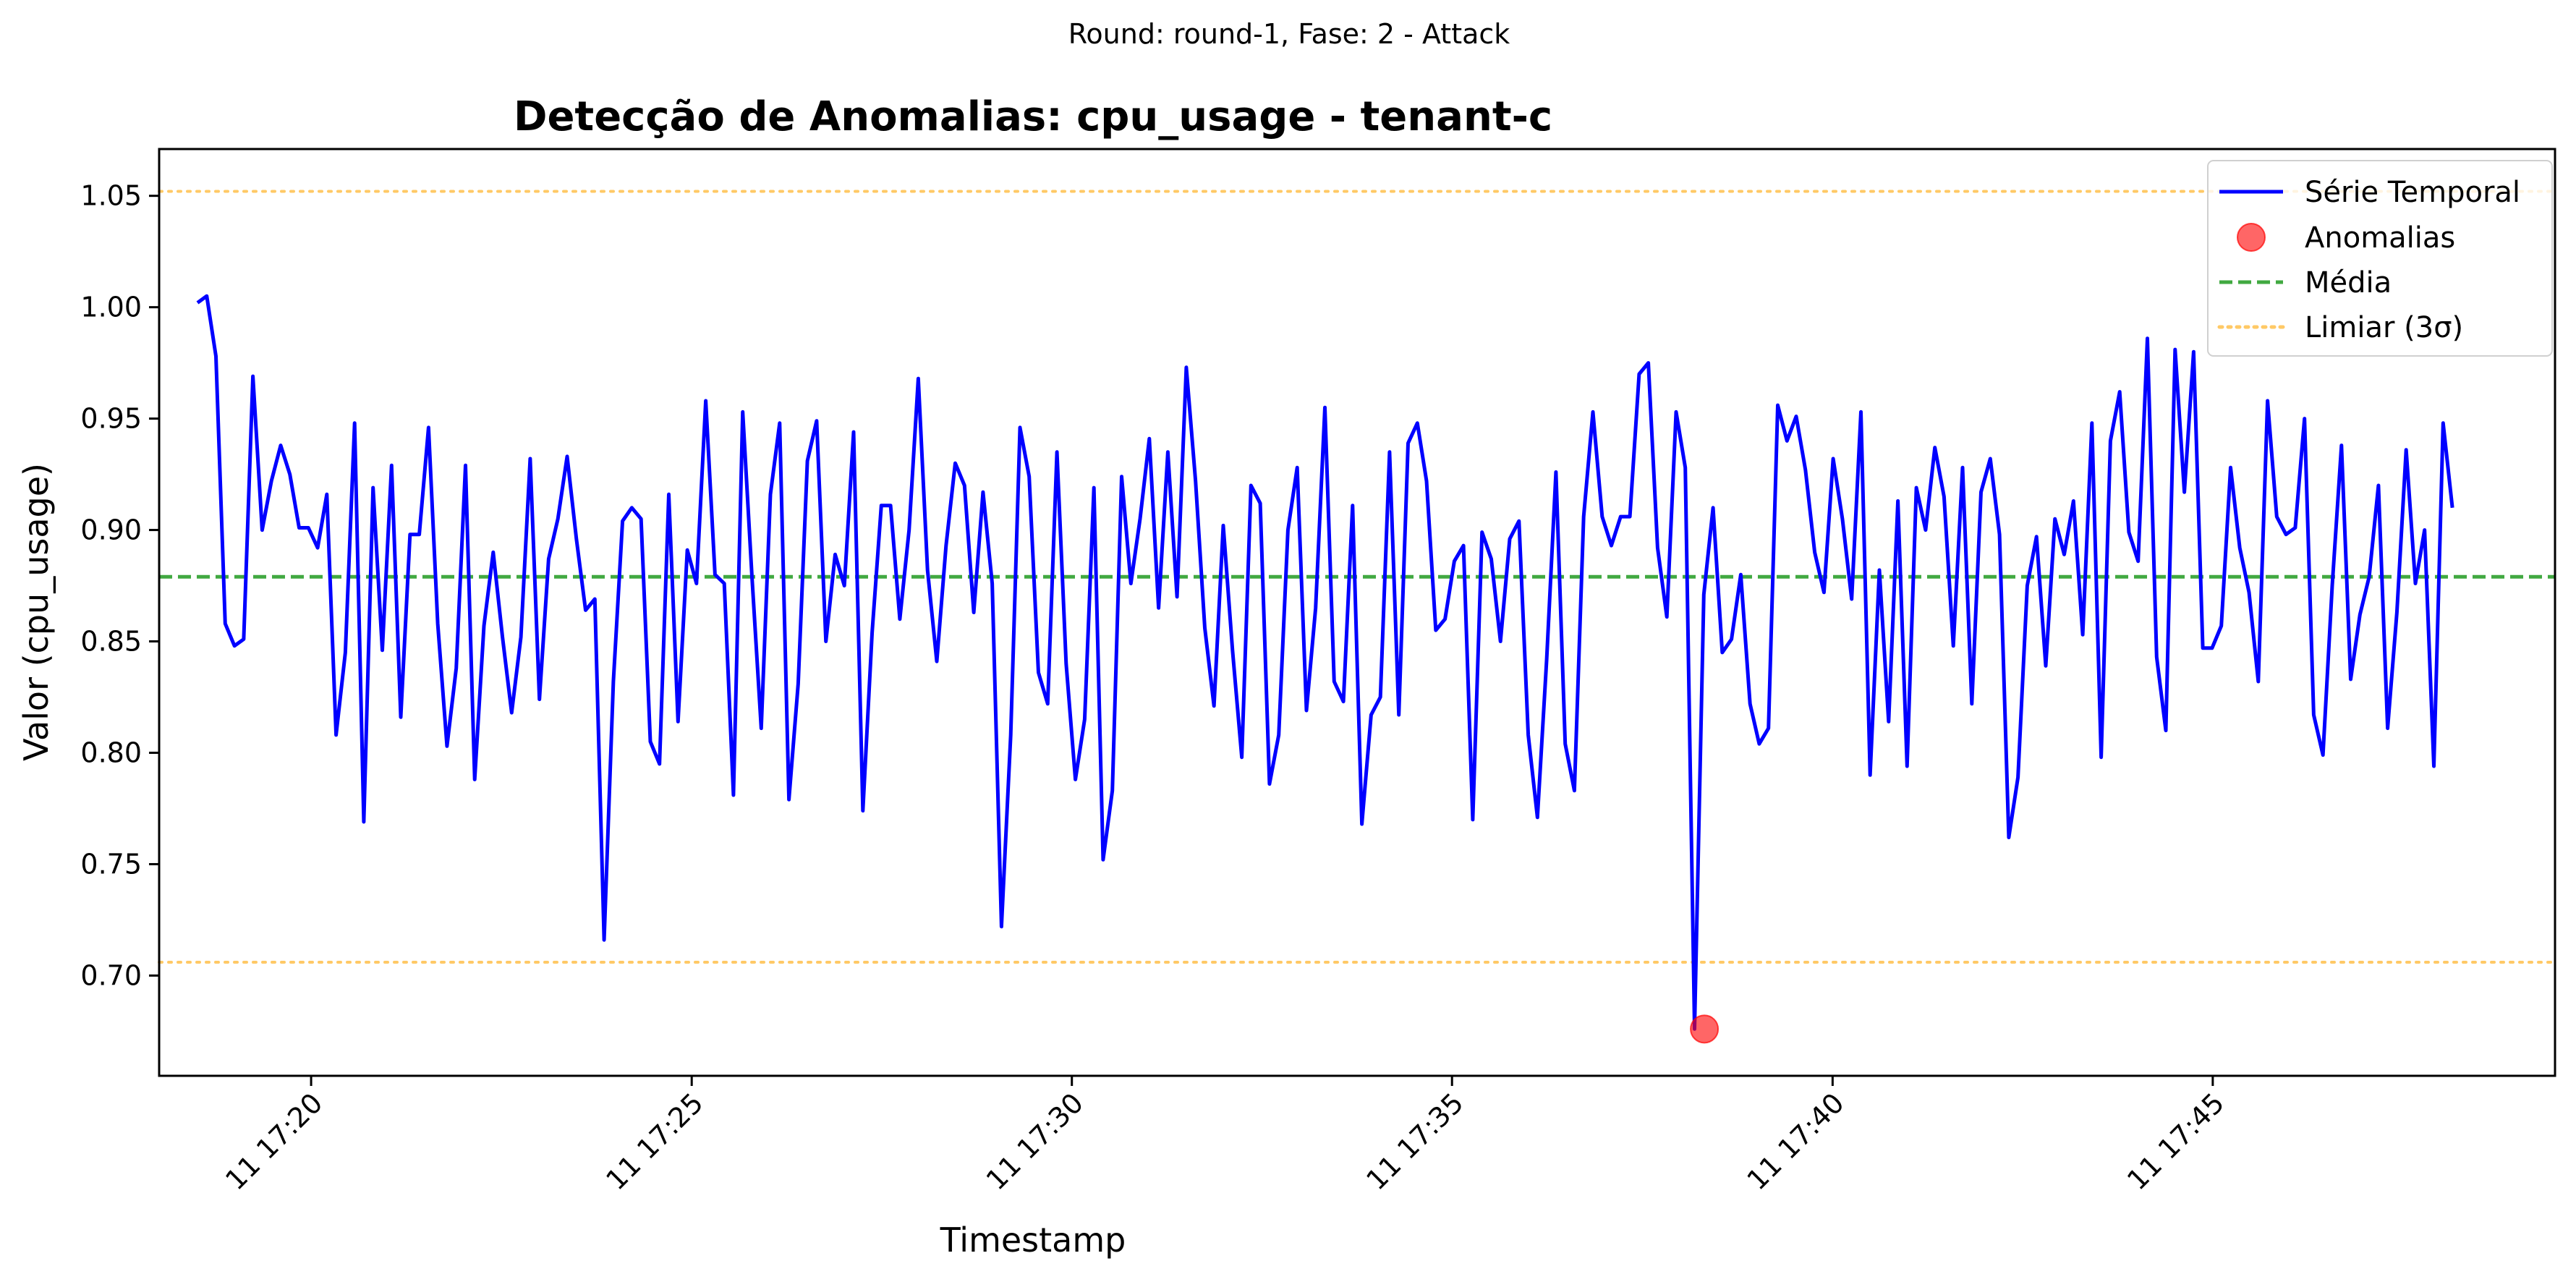 The height and width of the screenshot is (1282, 2576). Describe the element at coordinates (111, 307) in the screenshot. I see `y-tick-label: 1.00` at that location.